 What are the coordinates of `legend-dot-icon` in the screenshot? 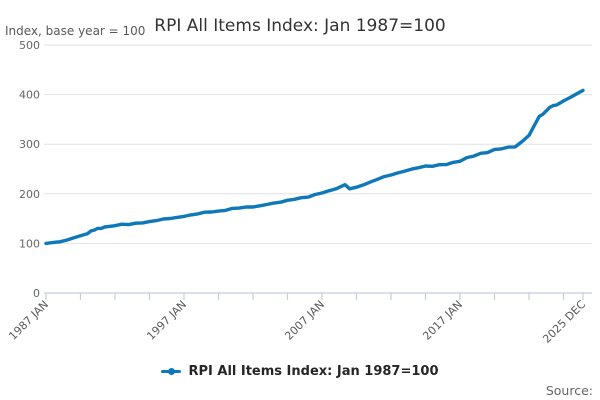 It's located at (171, 371).